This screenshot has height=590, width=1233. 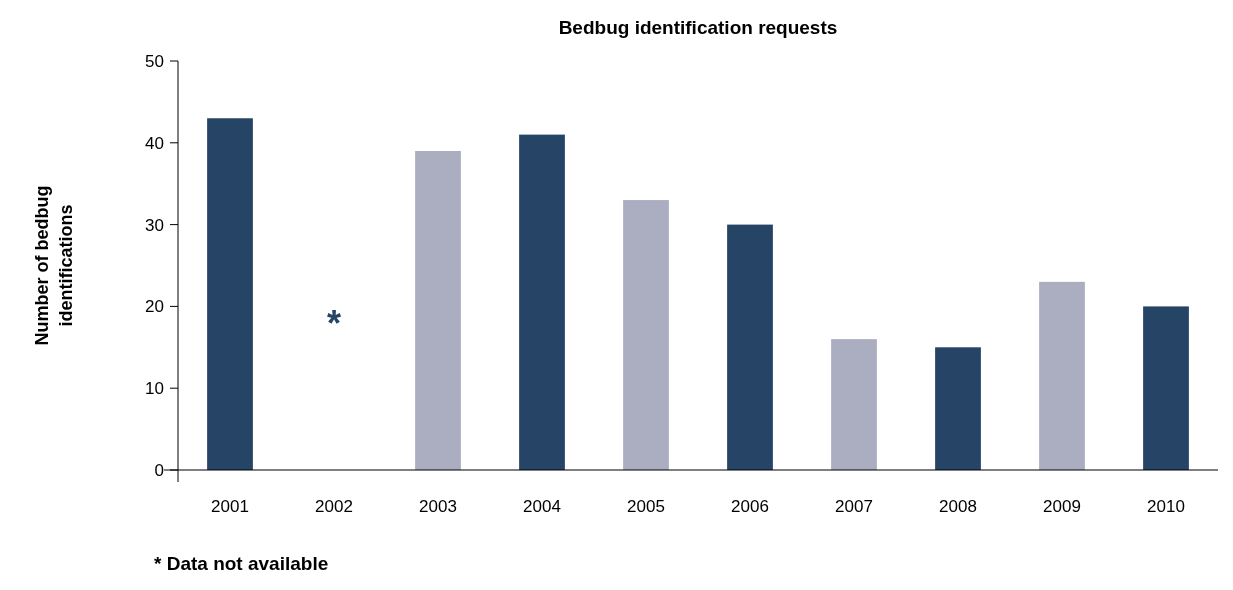 I want to click on x-tick-label: 2006, so click(x=750, y=506).